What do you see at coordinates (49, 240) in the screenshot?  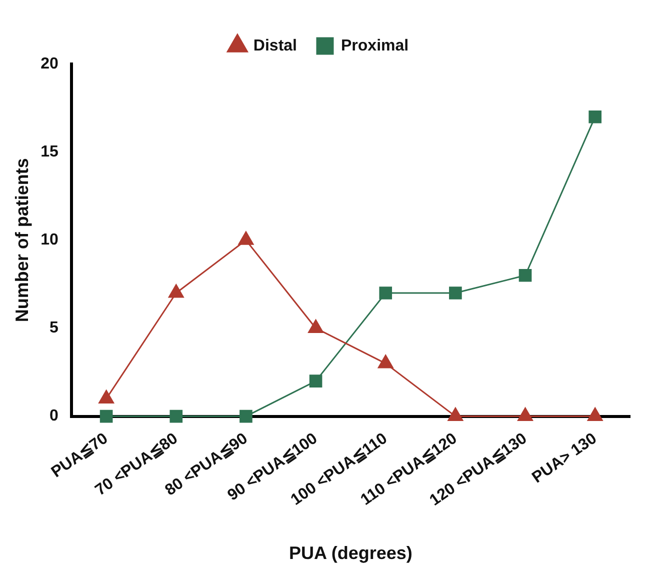 I see `y-tick-label: 10` at bounding box center [49, 240].